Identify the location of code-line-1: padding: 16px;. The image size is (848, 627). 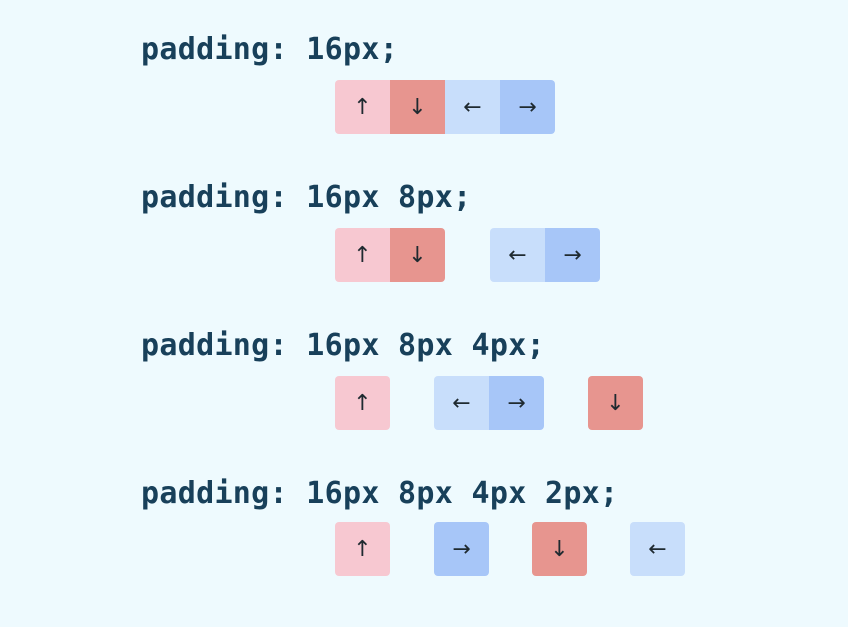
(270, 49).